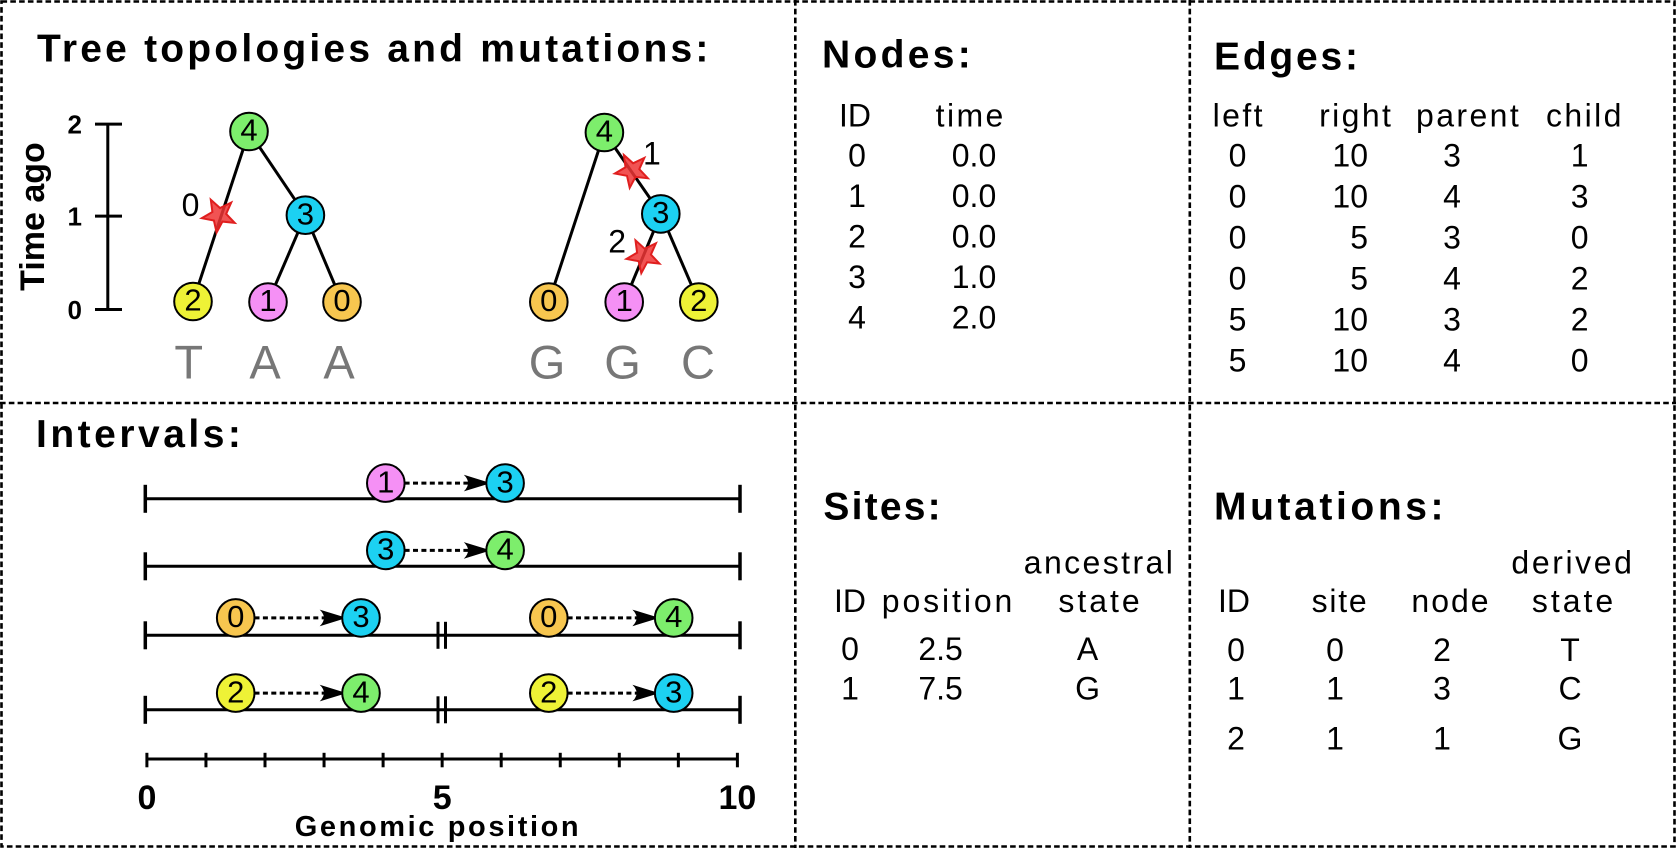 This screenshot has height=848, width=1676. Describe the element at coordinates (1340, 601) in the screenshot. I see `svg-text: site` at that location.